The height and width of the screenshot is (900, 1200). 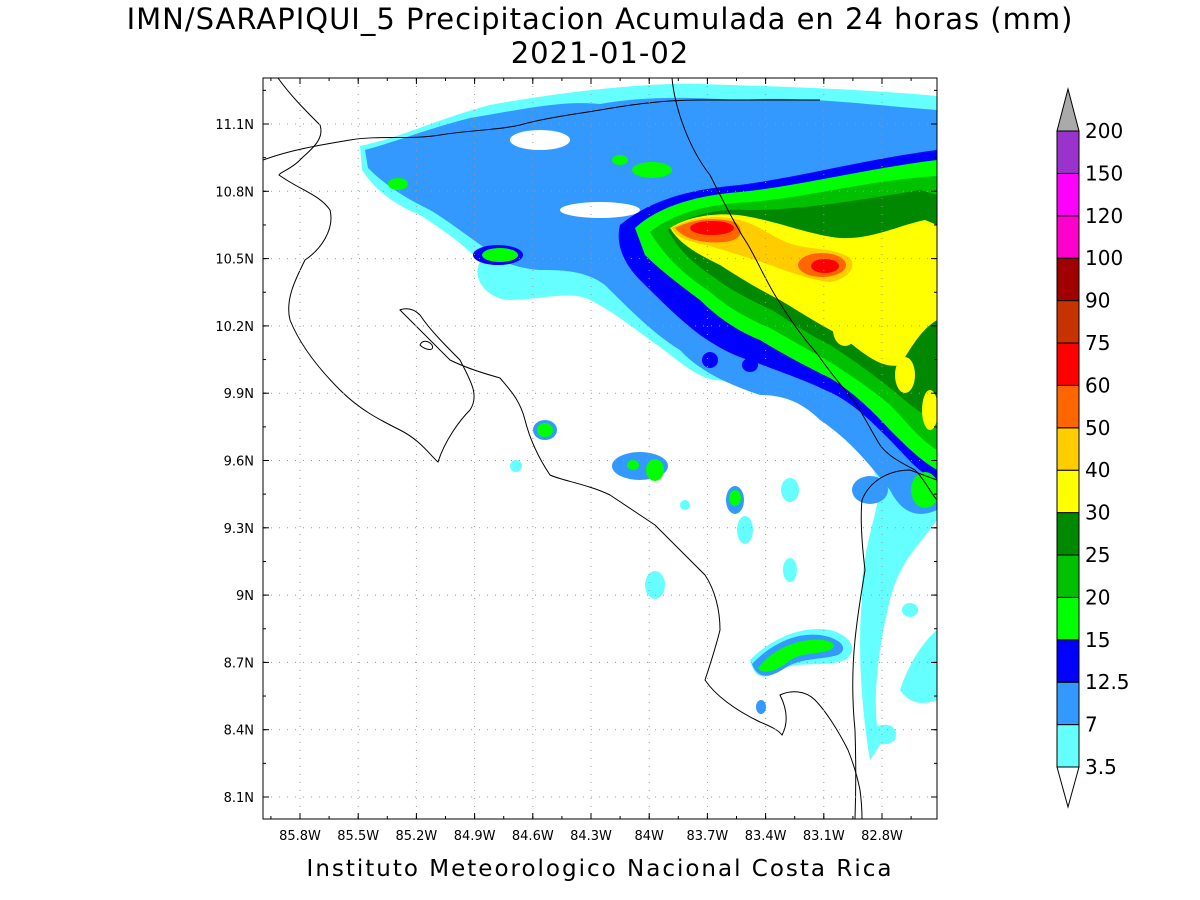 What do you see at coordinates (894, 644) in the screenshot?
I see `panama-border` at bounding box center [894, 644].